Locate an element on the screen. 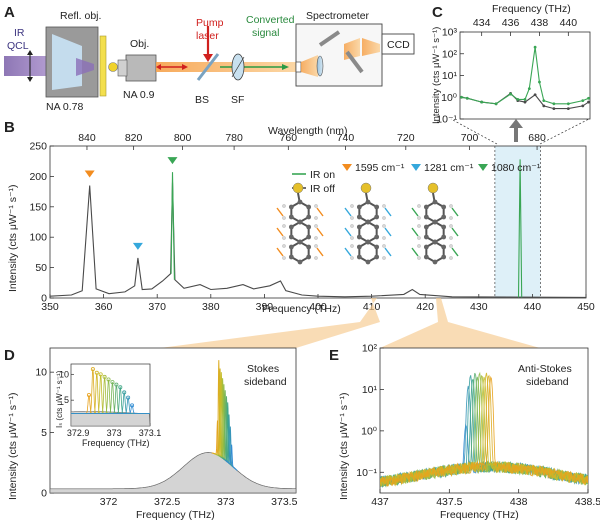 The height and width of the screenshot is (523, 600). nanoparticle is located at coordinates (113, 67).